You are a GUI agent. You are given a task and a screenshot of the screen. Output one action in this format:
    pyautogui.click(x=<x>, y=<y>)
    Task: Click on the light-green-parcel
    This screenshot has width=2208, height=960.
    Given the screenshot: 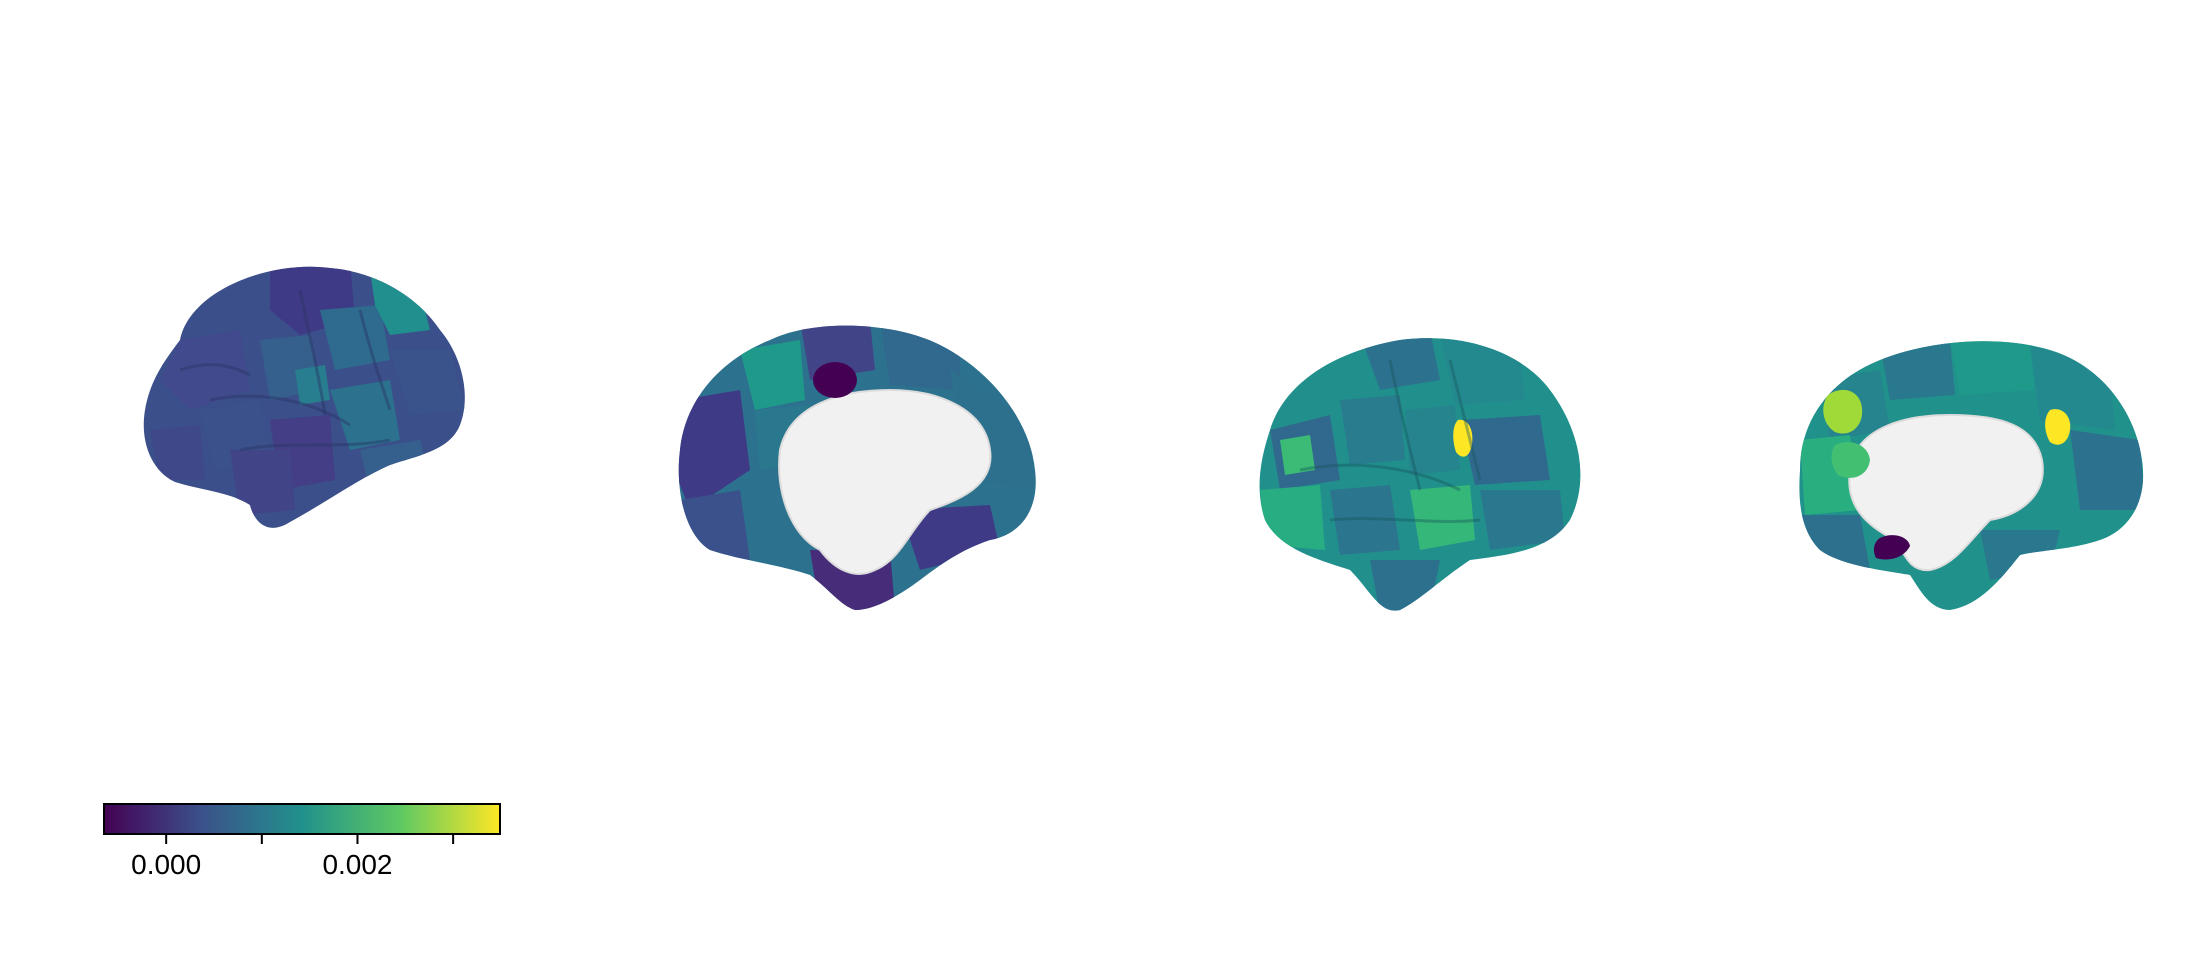 What is the action you would take?
    pyautogui.click(x=1843, y=411)
    